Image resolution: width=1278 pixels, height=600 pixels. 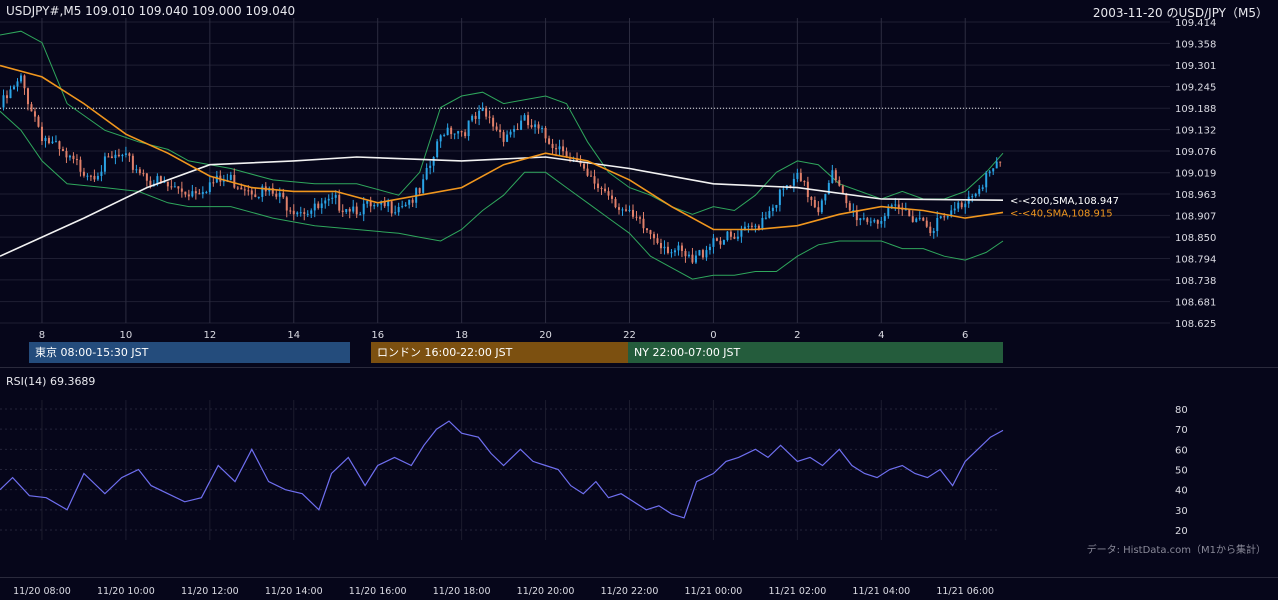 I want to click on rsi-x-tick-label: 11/20 10:00, so click(x=126, y=591).